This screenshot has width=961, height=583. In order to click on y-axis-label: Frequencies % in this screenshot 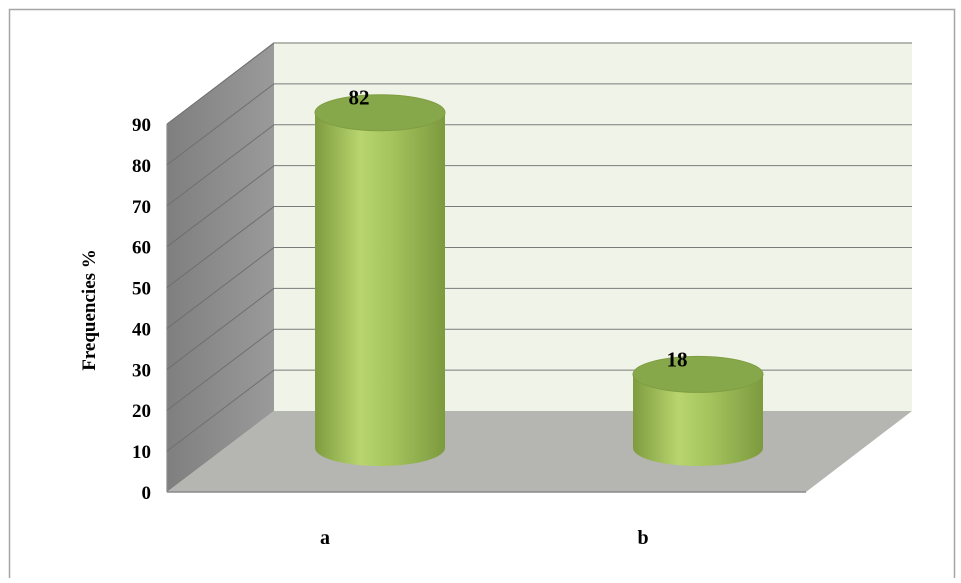, I will do `click(89, 310)`.